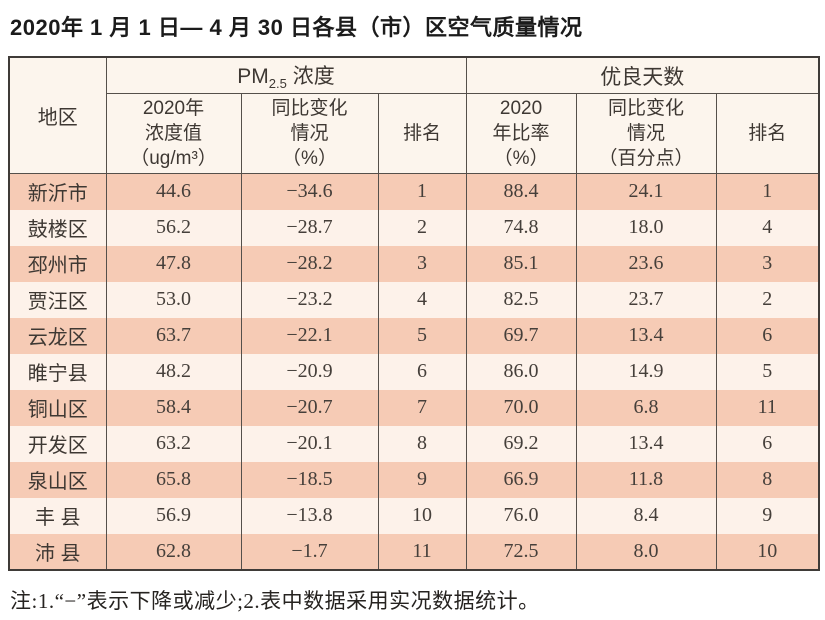 The image size is (825, 620). What do you see at coordinates (173, 299) in the screenshot?
I see `value-cell: 53.0` at bounding box center [173, 299].